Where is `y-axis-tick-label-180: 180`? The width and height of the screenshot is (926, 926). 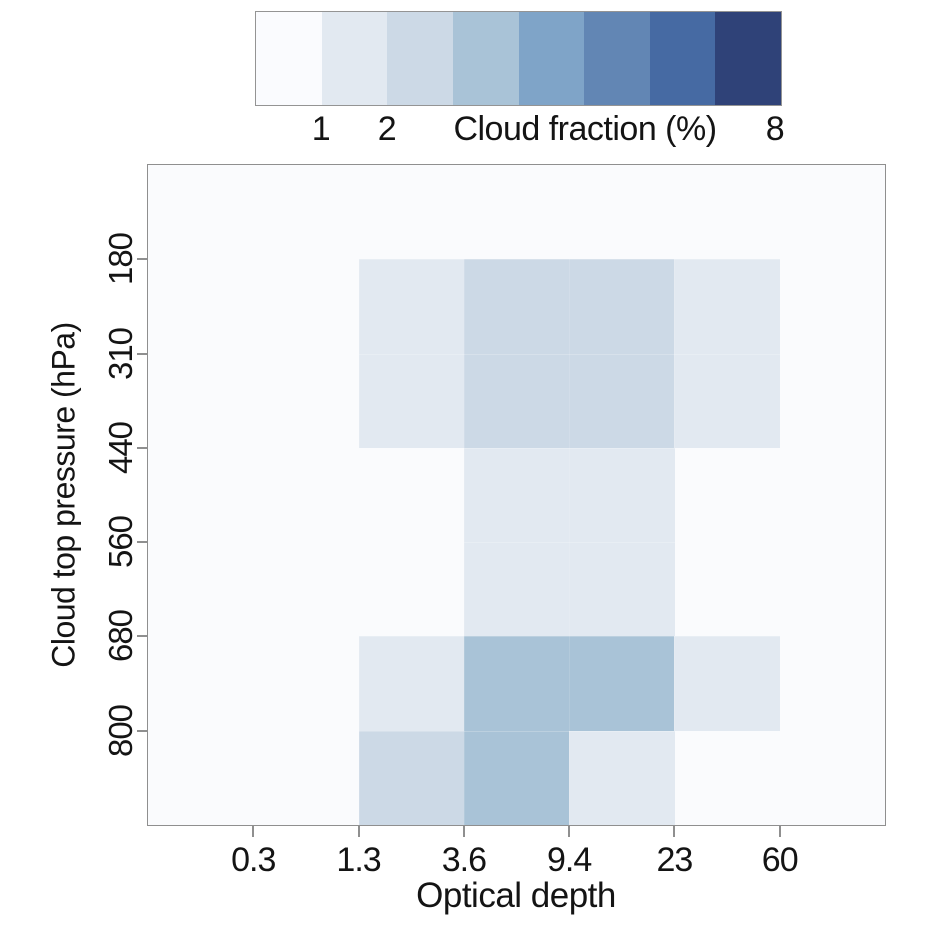 y-axis-tick-label-180: 180 is located at coordinates (120, 259).